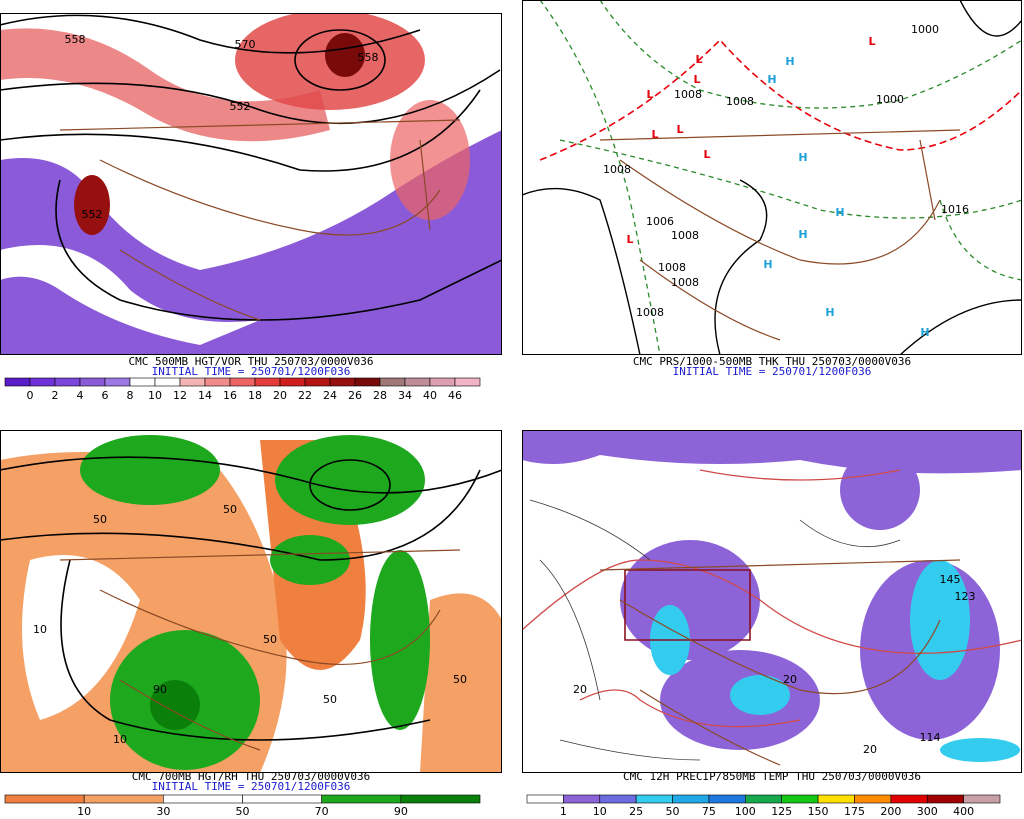  What do you see at coordinates (955, 209) in the screenshot?
I see `contour-label: 1016` at bounding box center [955, 209].